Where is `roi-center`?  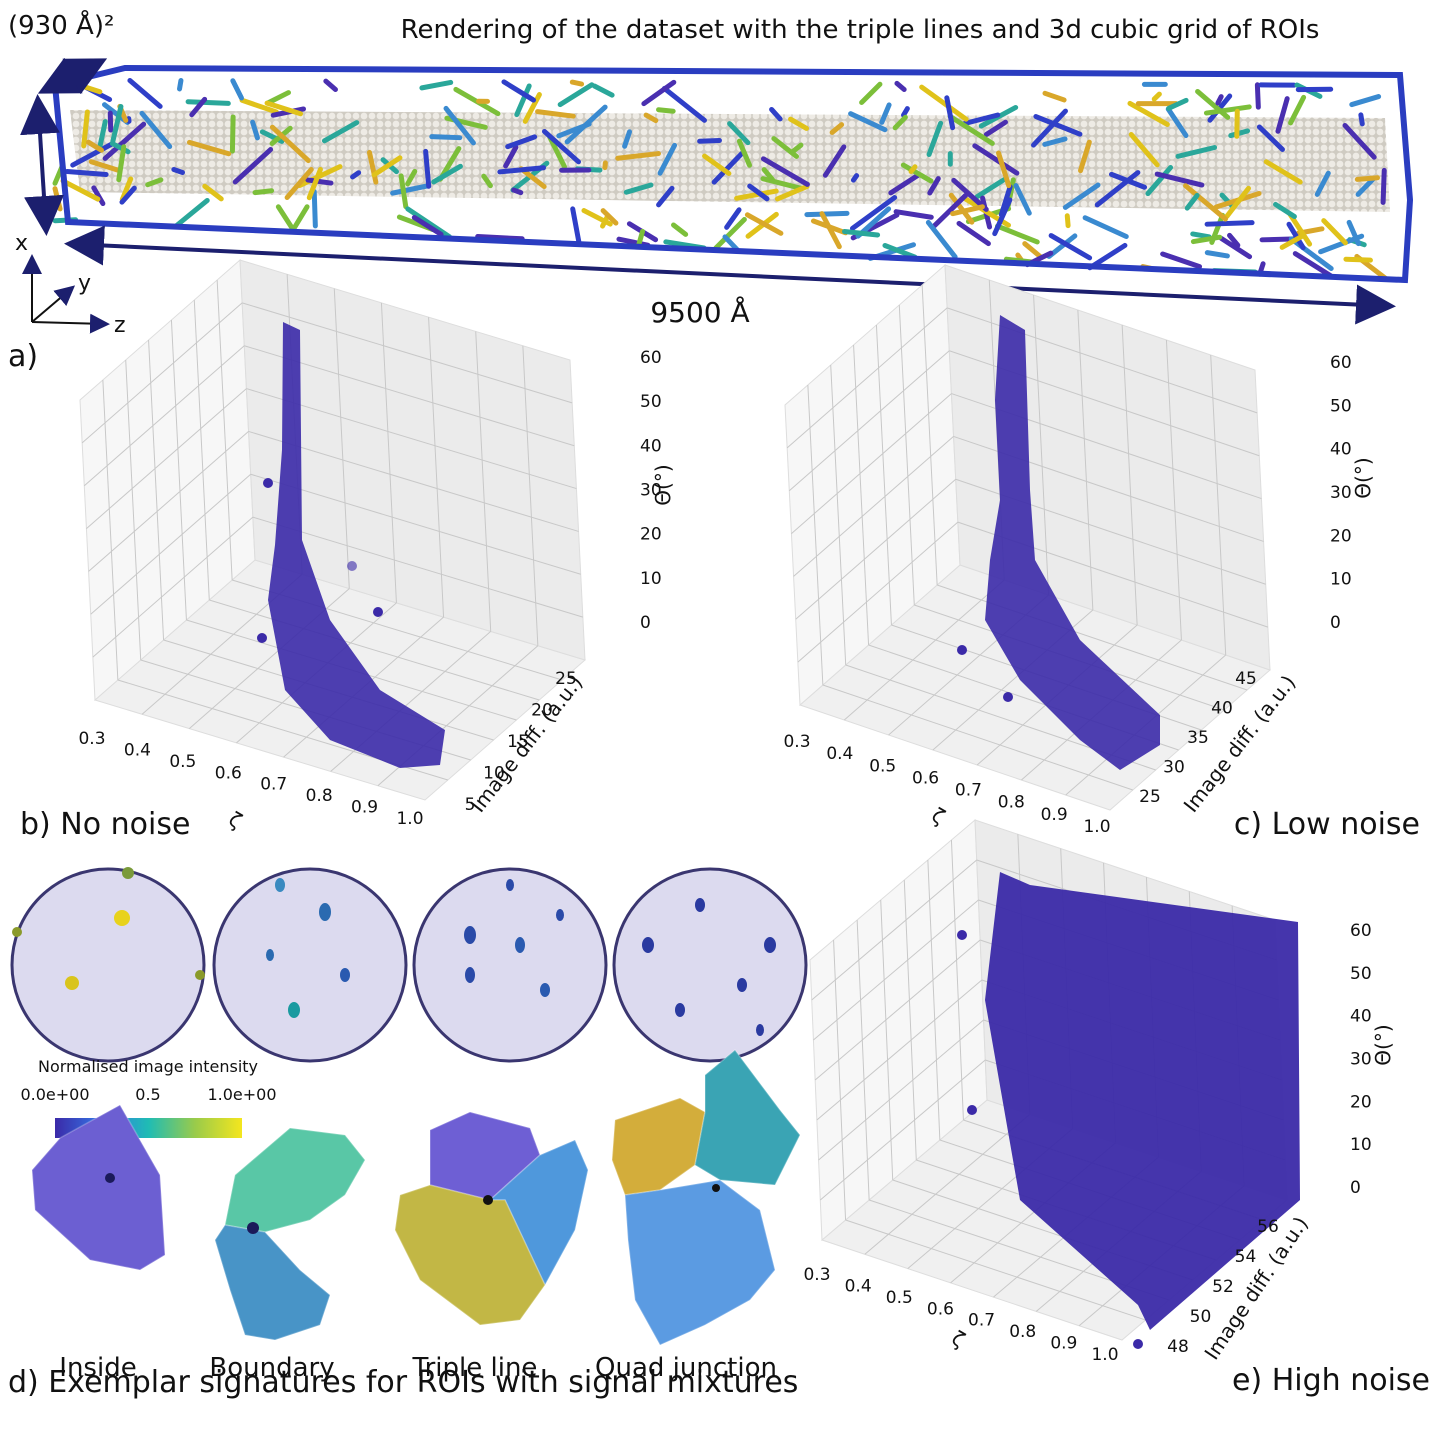
roi-center is located at coordinates (488, 1200).